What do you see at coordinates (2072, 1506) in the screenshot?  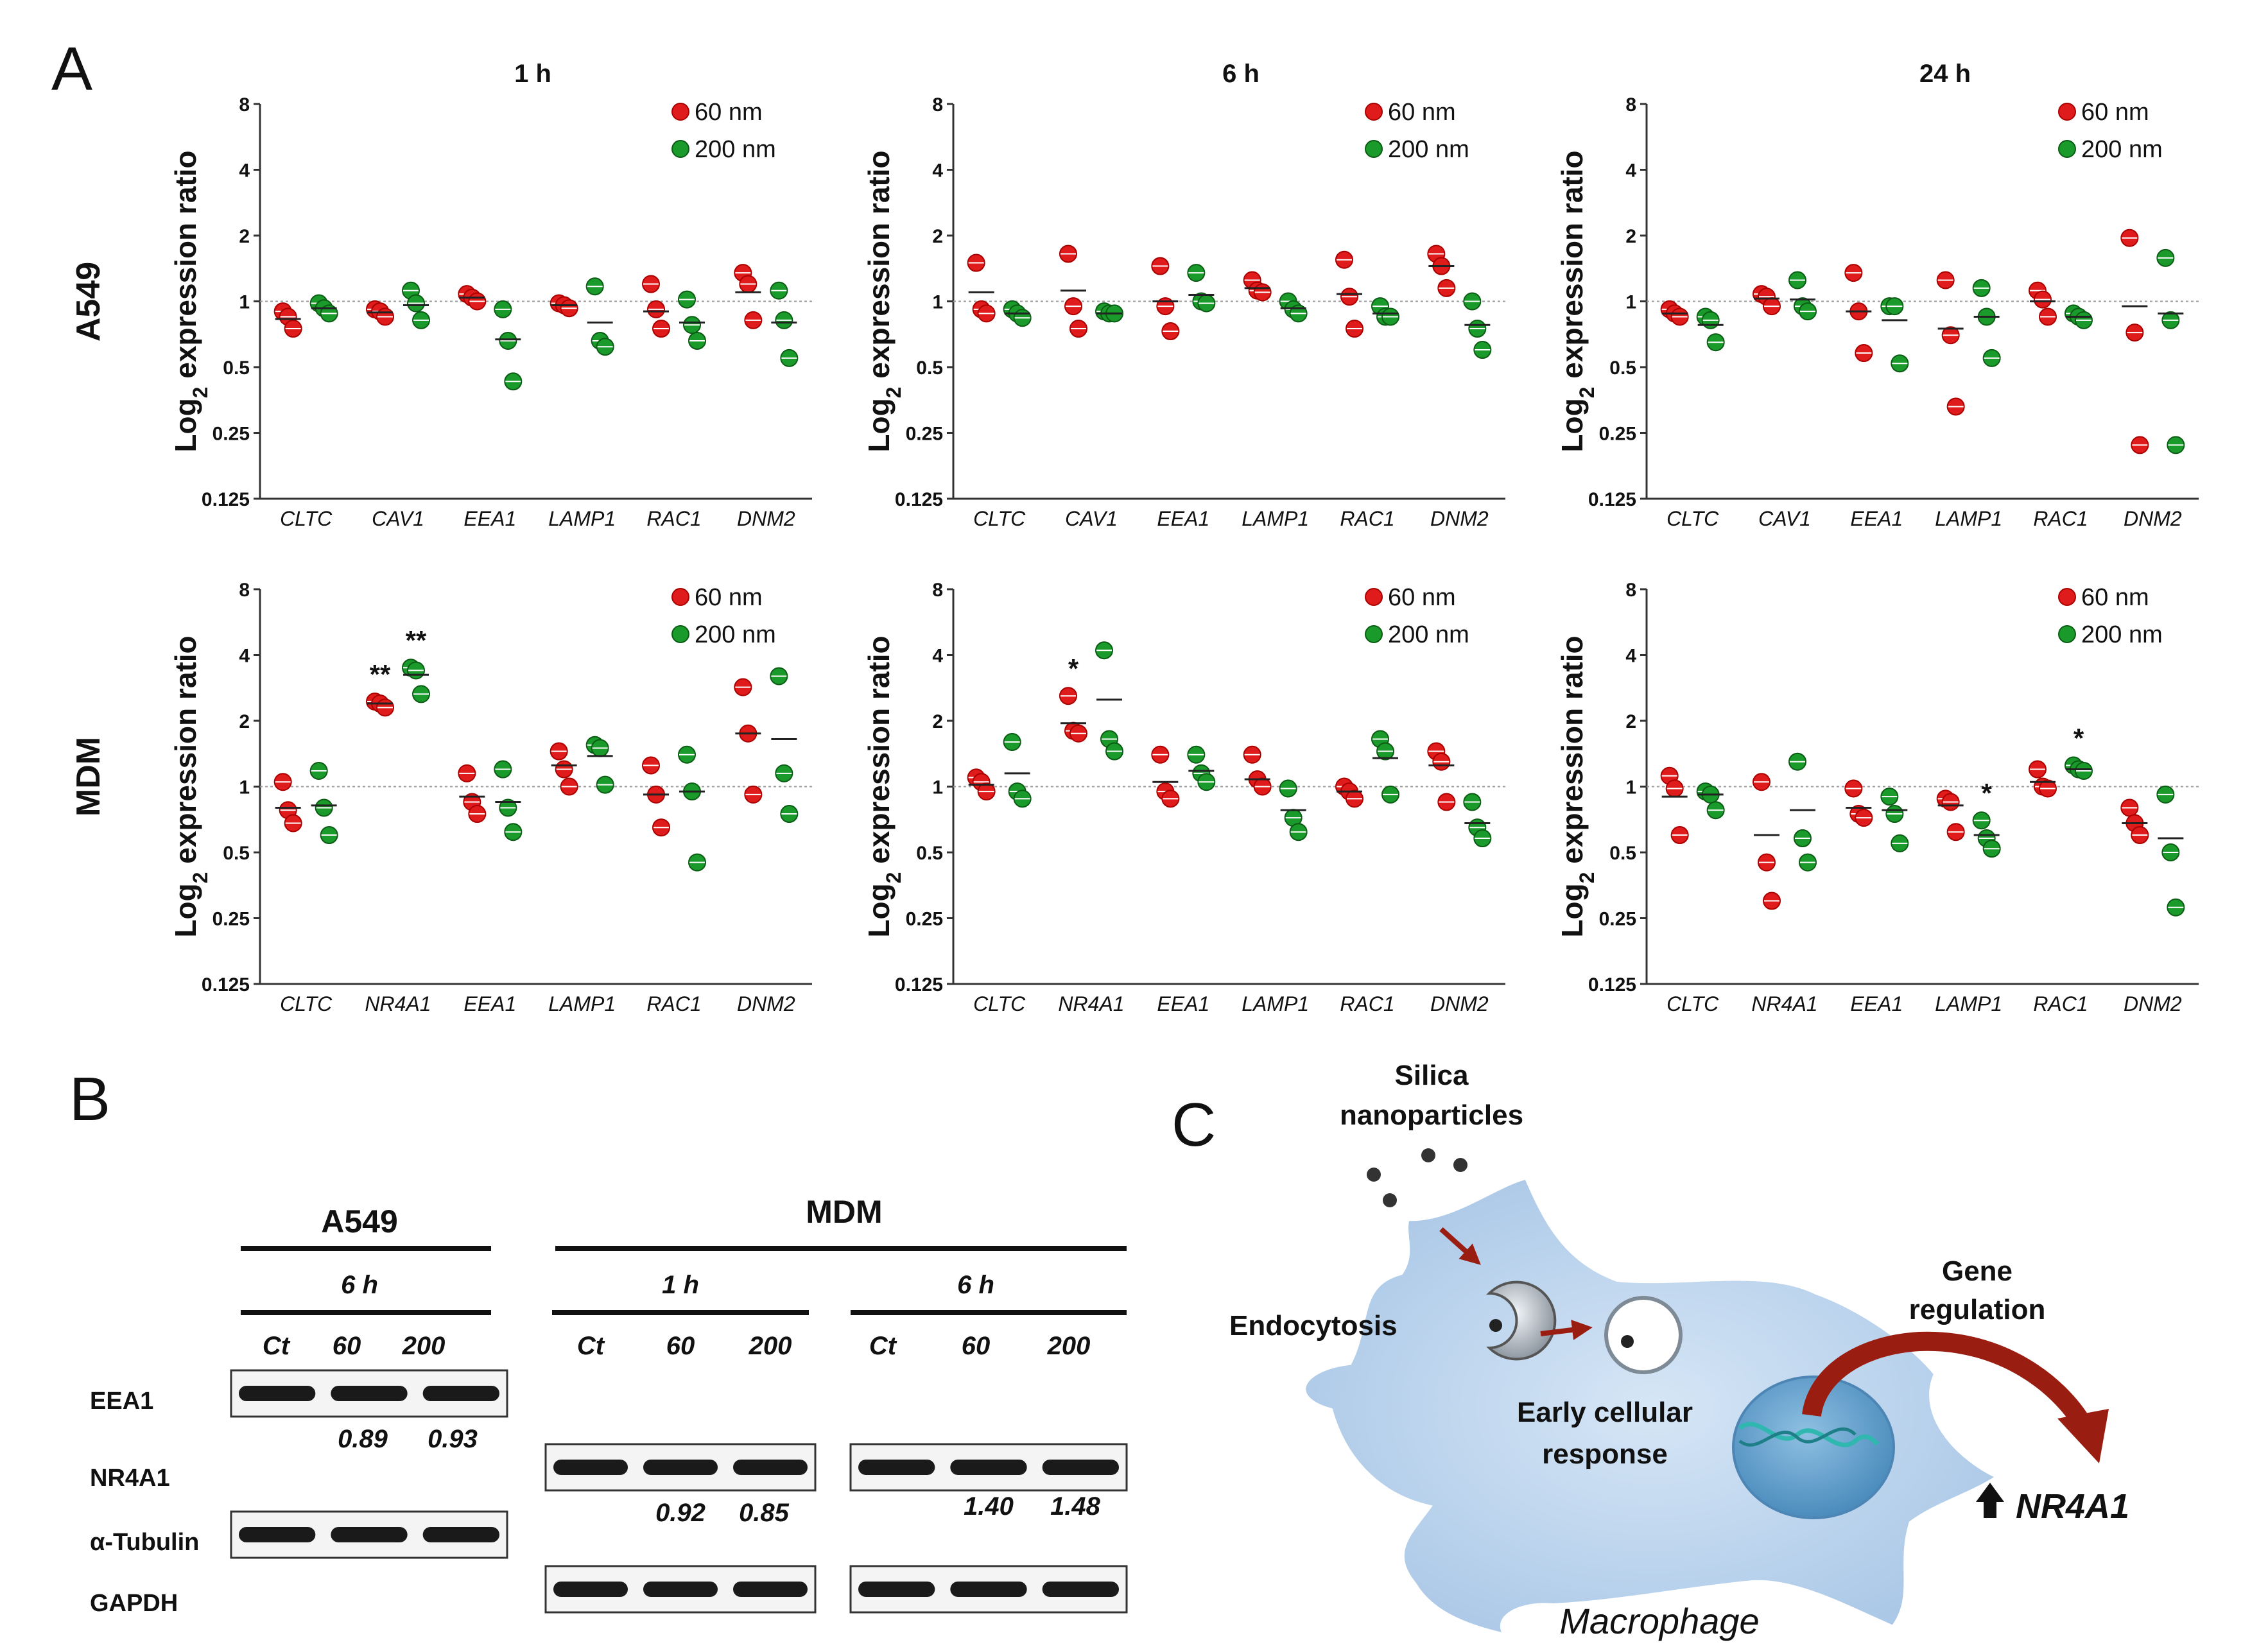 I see `label-nr4a1: NR4A1` at bounding box center [2072, 1506].